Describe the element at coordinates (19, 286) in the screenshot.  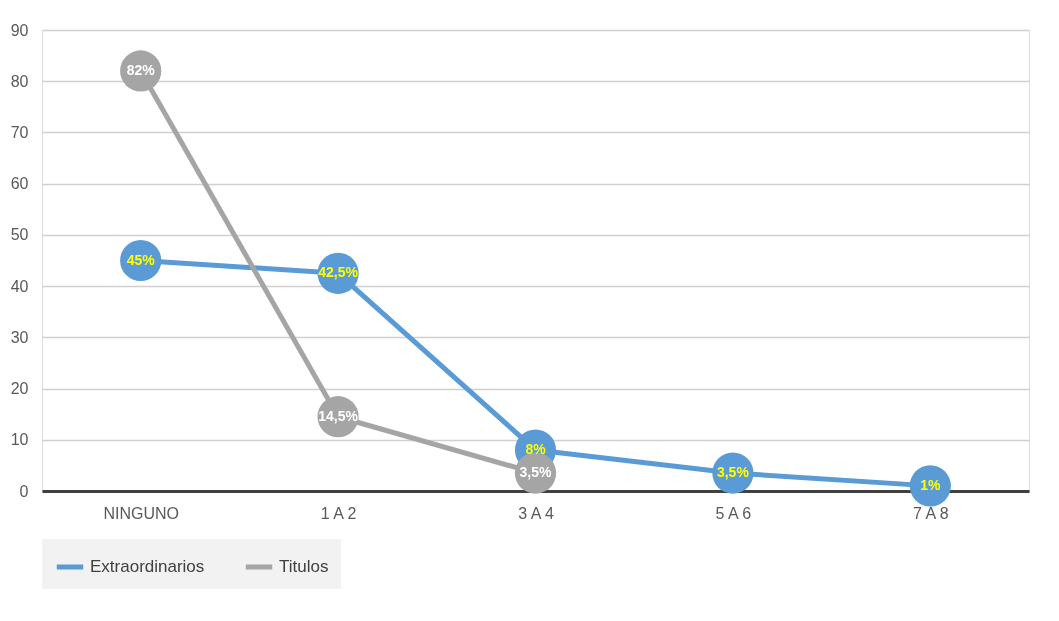
I see `y-tick-label: 40` at that location.